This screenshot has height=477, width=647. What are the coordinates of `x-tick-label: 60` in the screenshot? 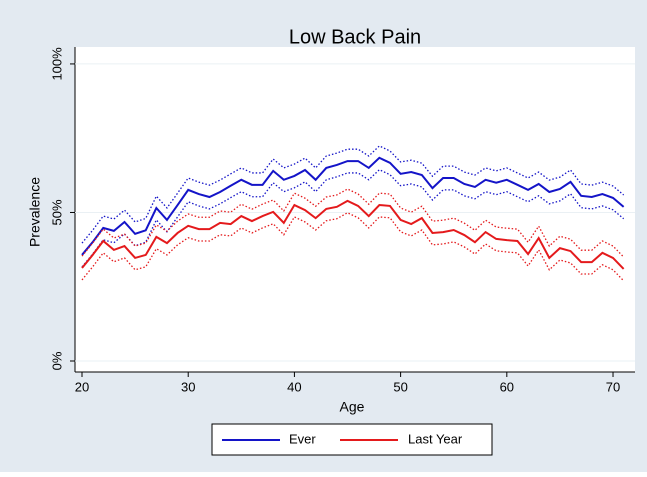 It's located at (507, 386).